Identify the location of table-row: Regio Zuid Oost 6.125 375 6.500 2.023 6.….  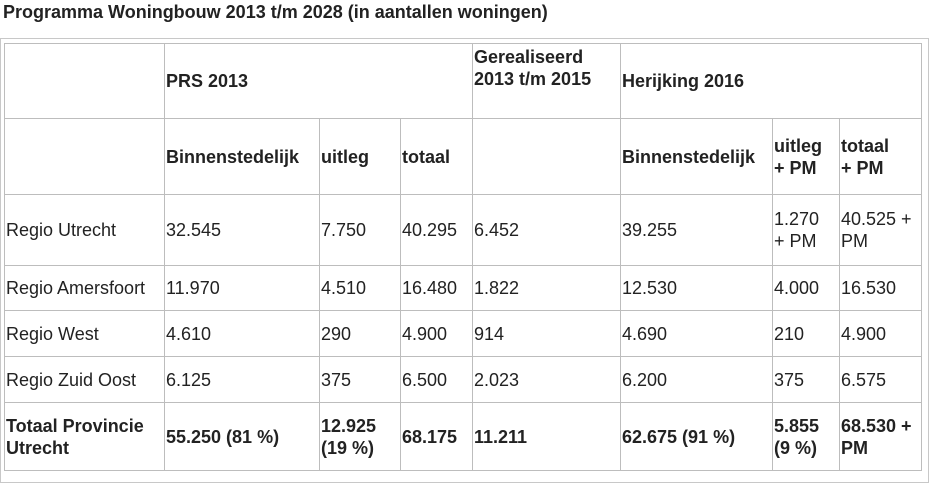
(463, 379).